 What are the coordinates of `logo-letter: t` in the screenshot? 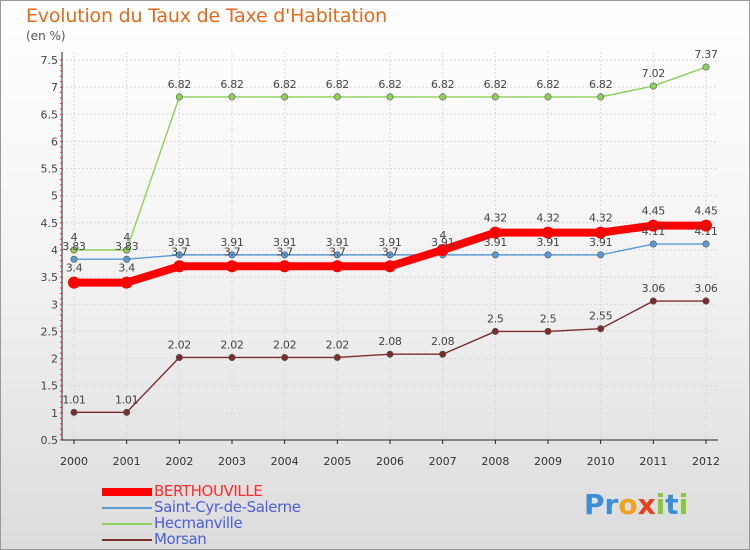 It's located at (672, 504).